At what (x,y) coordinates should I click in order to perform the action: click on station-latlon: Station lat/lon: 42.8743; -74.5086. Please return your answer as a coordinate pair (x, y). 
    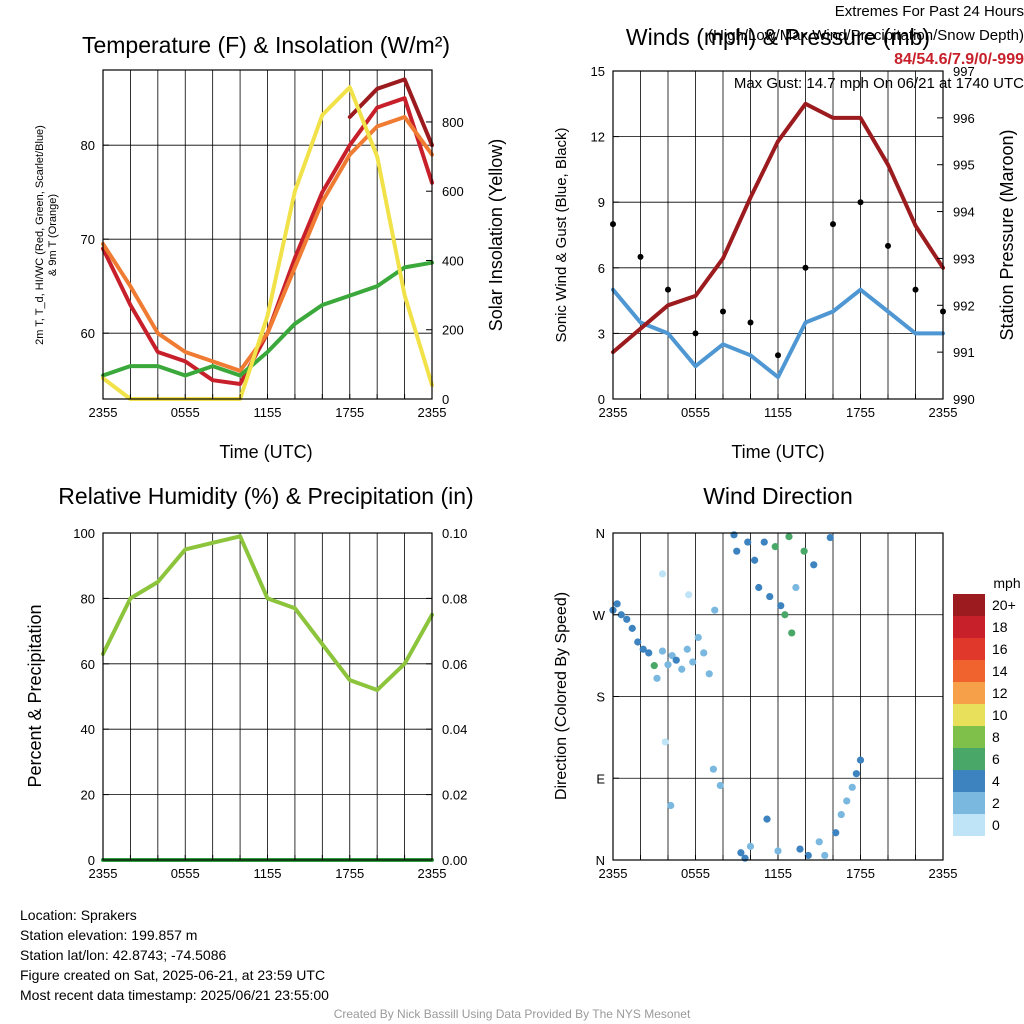
    Looking at the image, I should click on (123, 955).